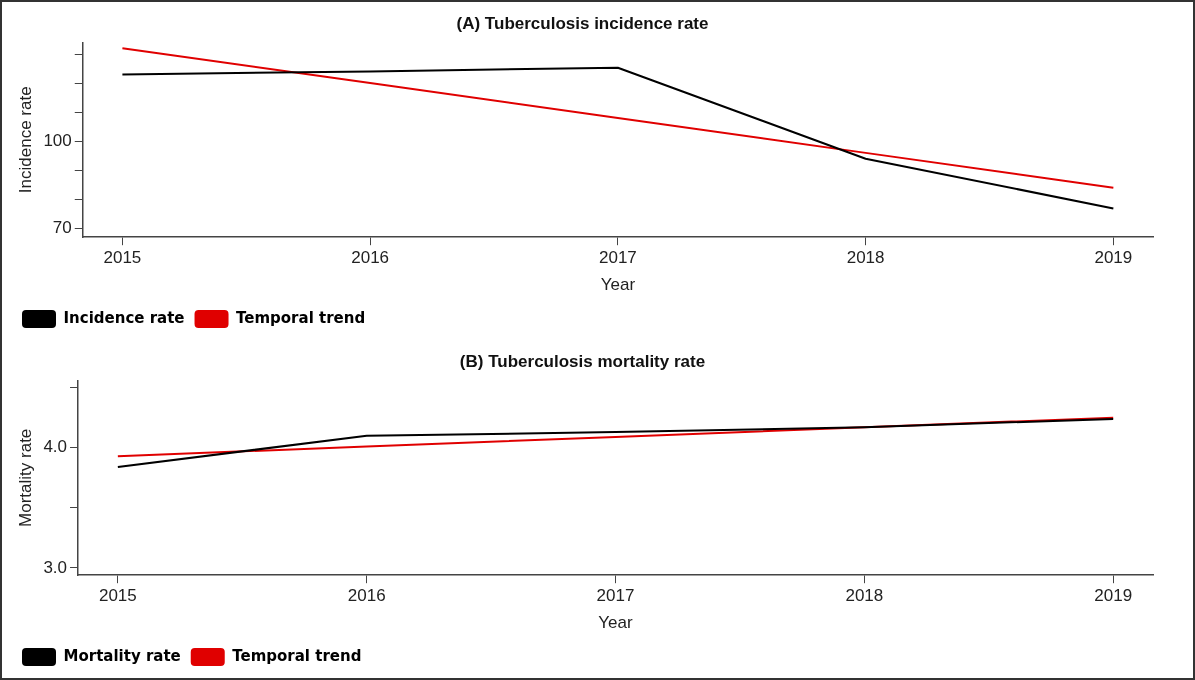  I want to click on y-axis-title: Mortality rate, so click(25, 477).